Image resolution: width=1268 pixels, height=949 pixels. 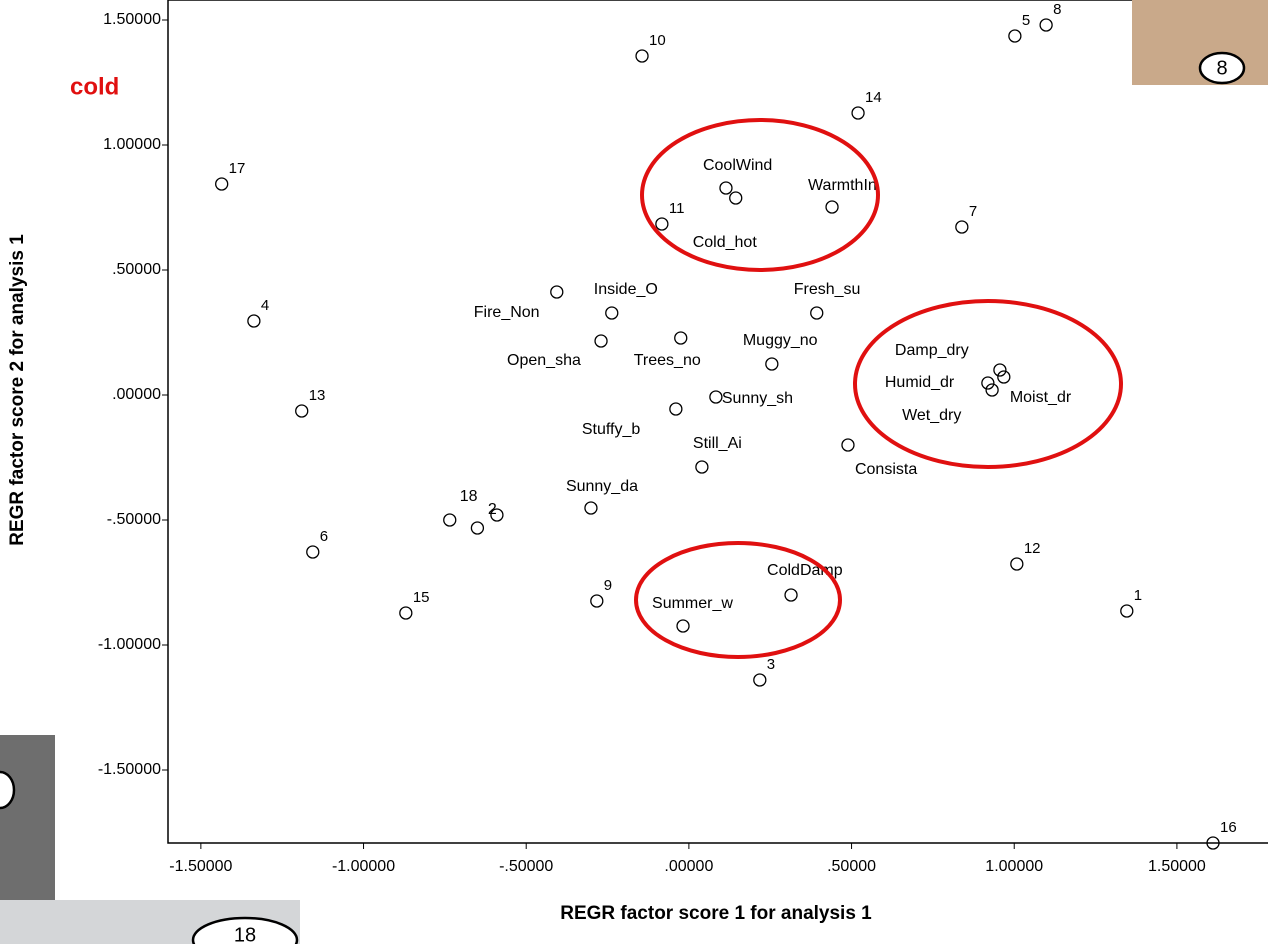 What do you see at coordinates (94, 86) in the screenshot?
I see `annotation: cold` at bounding box center [94, 86].